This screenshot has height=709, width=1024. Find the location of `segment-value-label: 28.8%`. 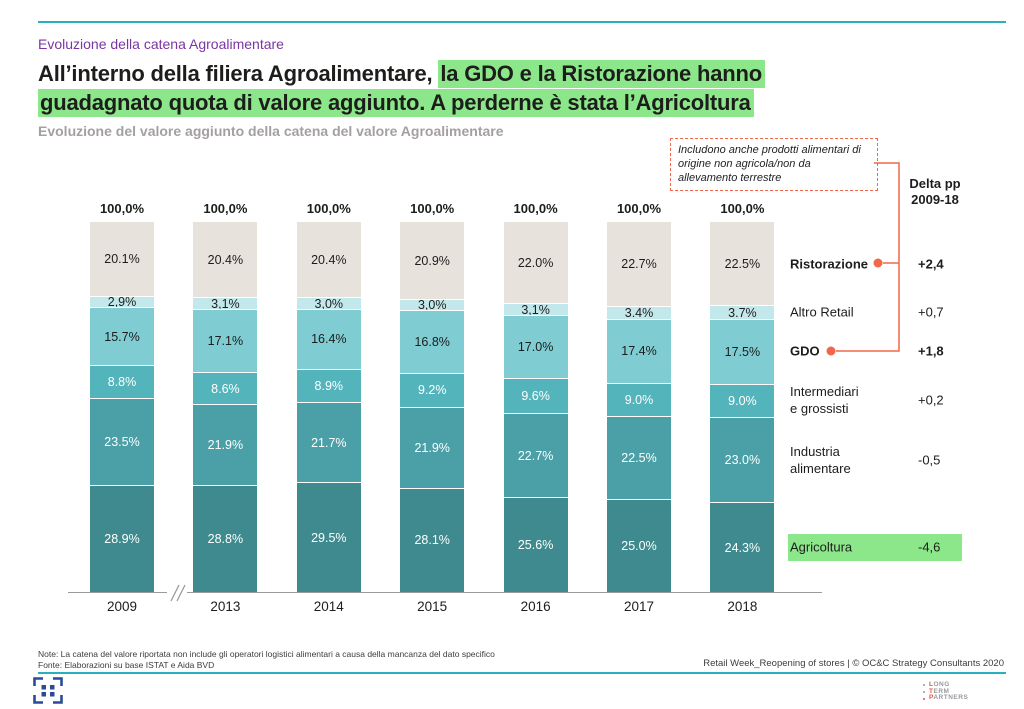

segment-value-label: 28.8% is located at coordinates (225, 538).